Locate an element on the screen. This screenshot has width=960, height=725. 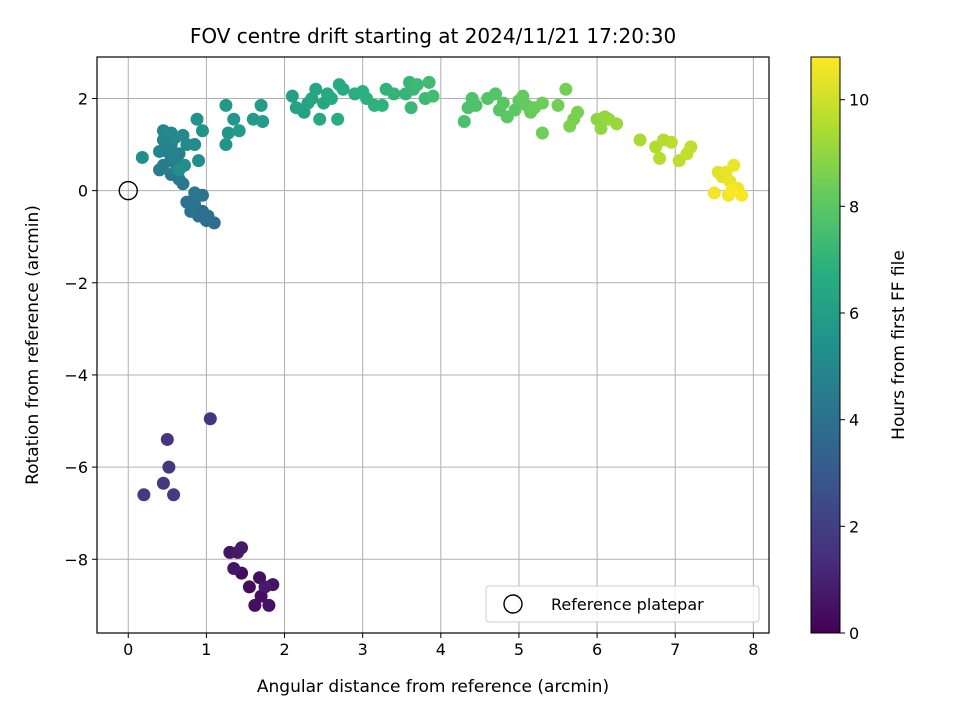
legend: Reference platepar is located at coordinates (622, 604).